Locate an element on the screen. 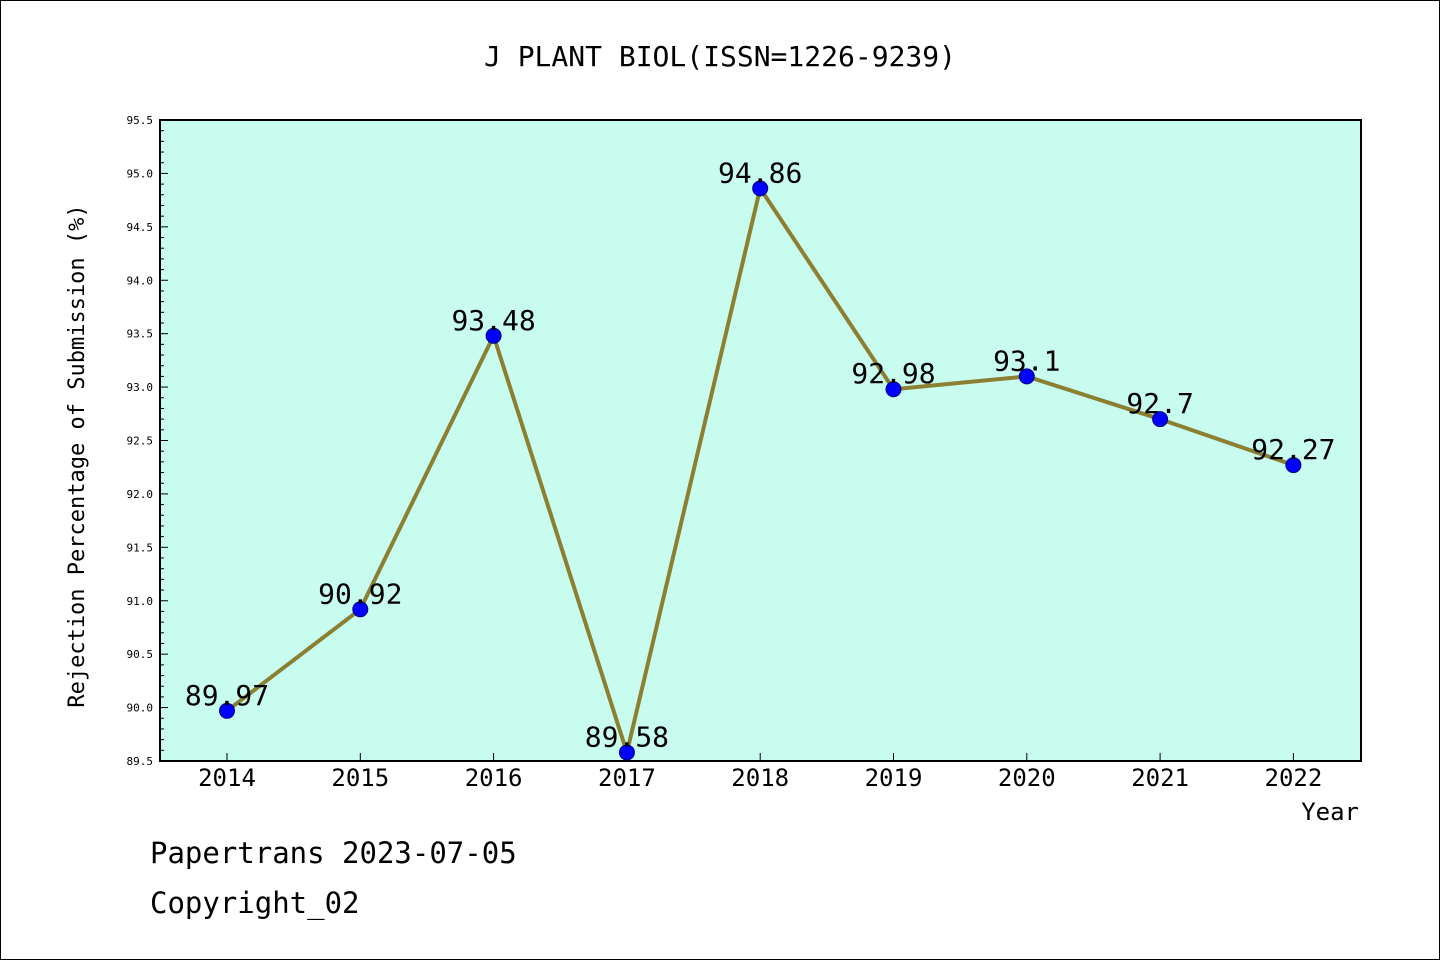 The image size is (1440, 960). y-tick-label: 92.0 is located at coordinates (140, 494).